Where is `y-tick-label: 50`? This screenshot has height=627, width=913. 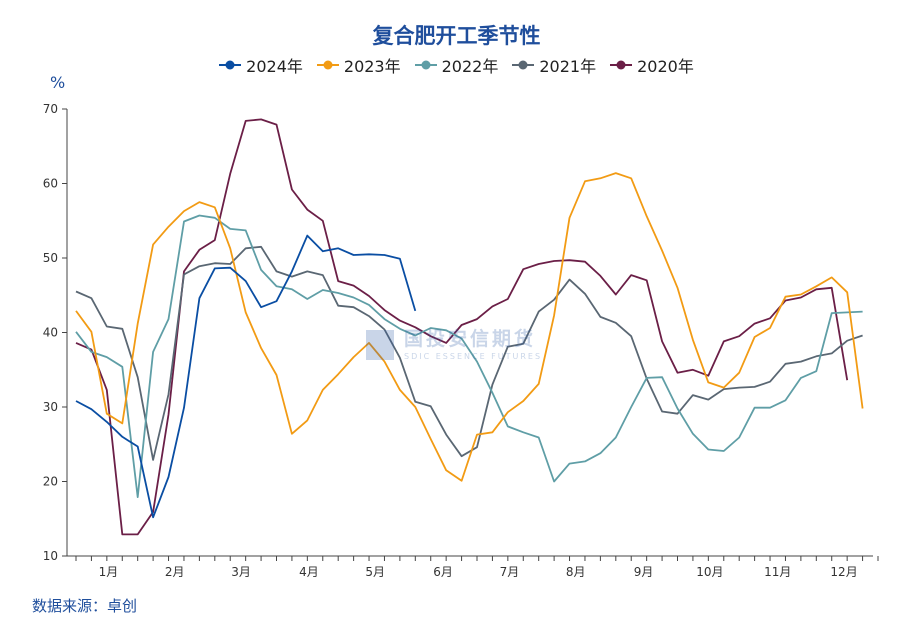 y-tick-label: 50 is located at coordinates (50, 258).